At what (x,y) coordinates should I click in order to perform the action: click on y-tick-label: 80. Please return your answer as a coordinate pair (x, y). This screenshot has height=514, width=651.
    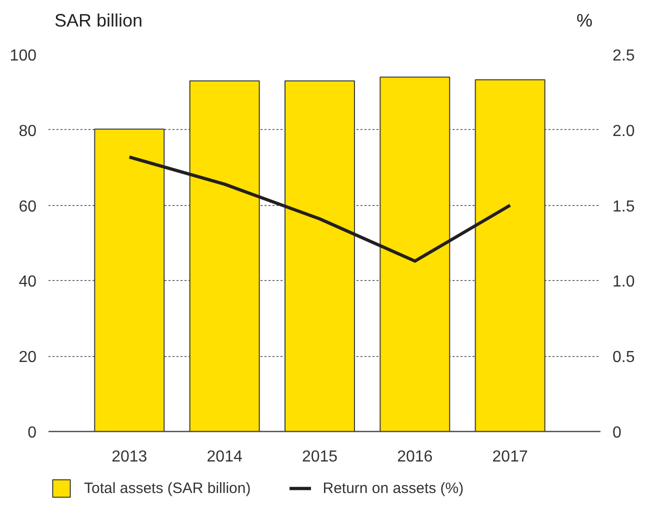
    Looking at the image, I should click on (27, 131).